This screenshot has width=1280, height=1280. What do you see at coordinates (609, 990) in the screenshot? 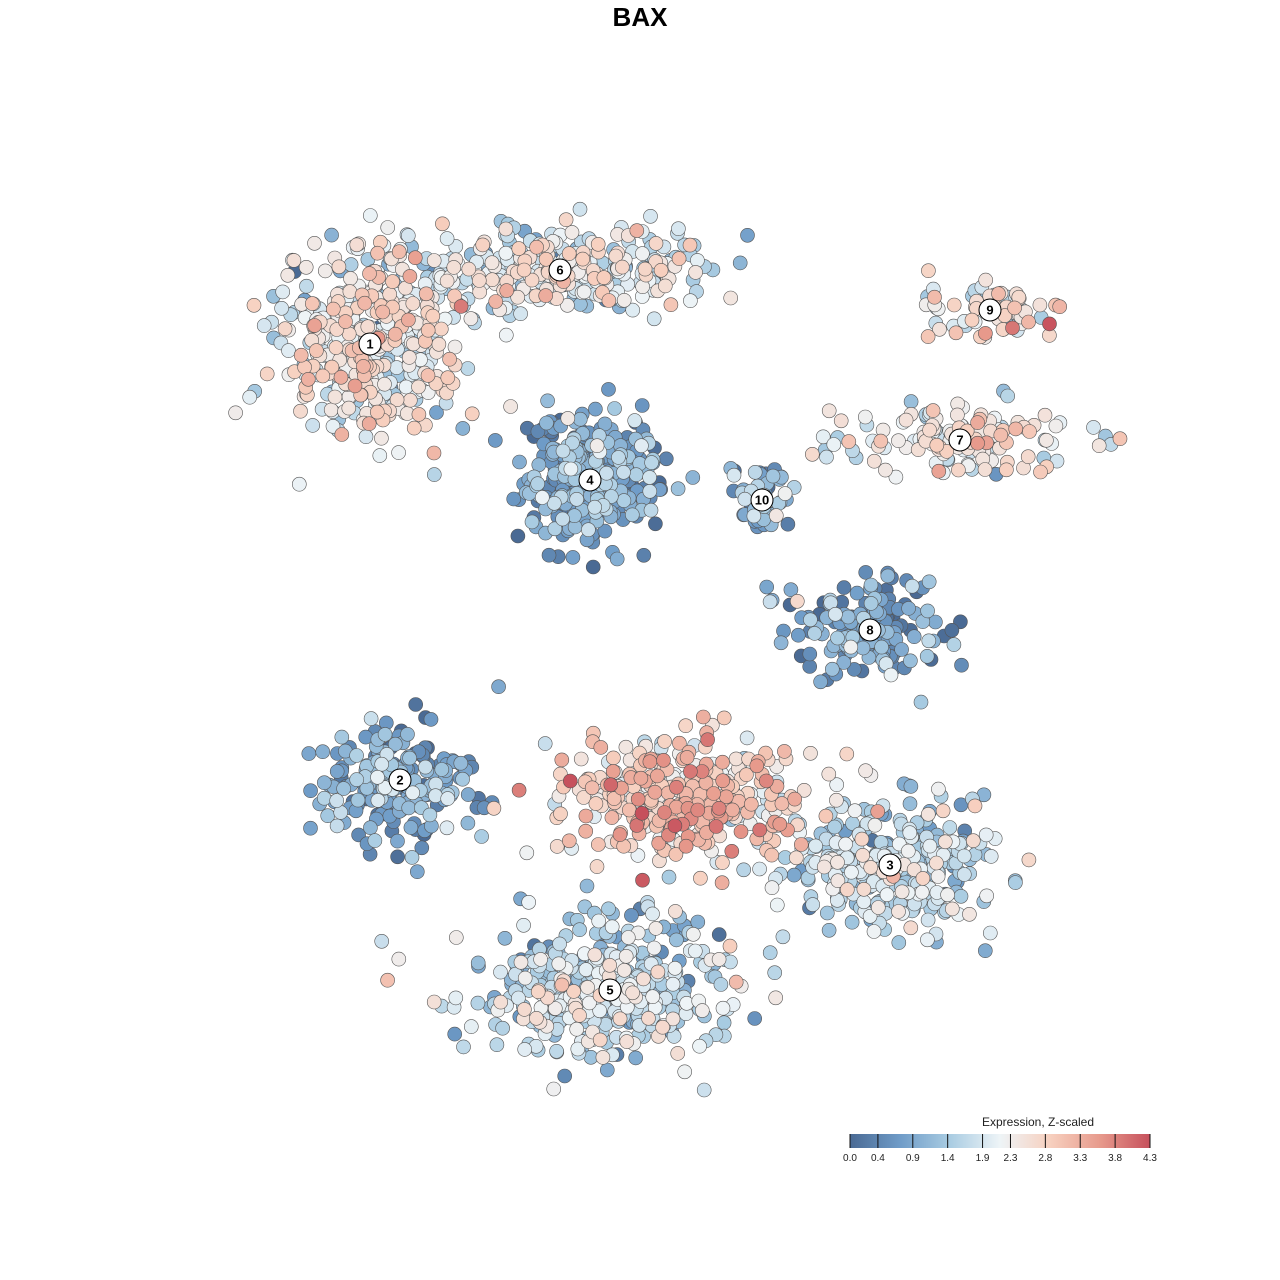
I see `cluster-label-text: 5` at bounding box center [609, 990].